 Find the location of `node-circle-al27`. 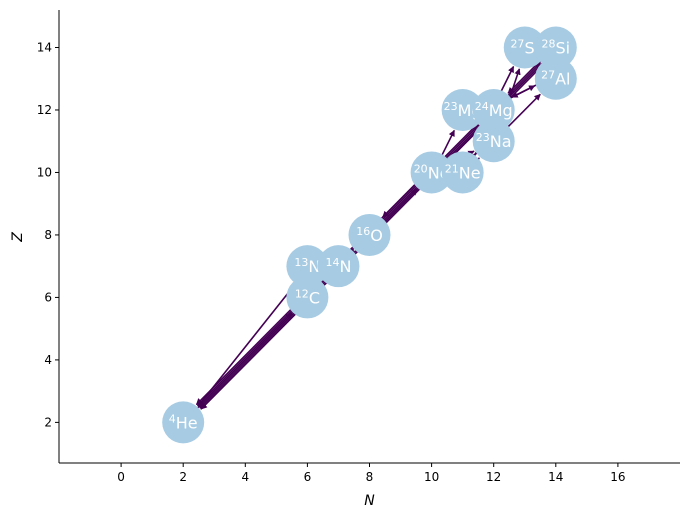

node-circle-al27 is located at coordinates (555, 78).